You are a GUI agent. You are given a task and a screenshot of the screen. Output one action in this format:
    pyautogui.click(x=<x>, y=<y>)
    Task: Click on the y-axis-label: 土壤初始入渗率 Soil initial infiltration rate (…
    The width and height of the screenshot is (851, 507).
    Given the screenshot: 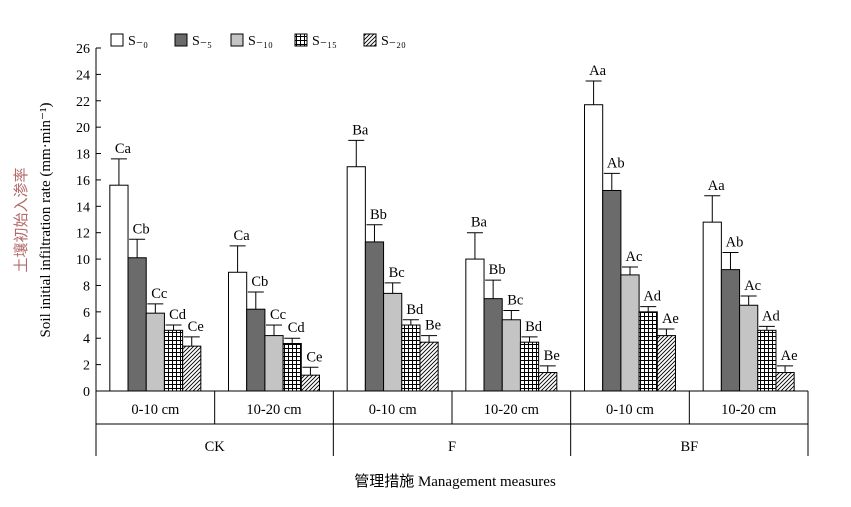 What is the action you would take?
    pyautogui.click(x=33, y=220)
    